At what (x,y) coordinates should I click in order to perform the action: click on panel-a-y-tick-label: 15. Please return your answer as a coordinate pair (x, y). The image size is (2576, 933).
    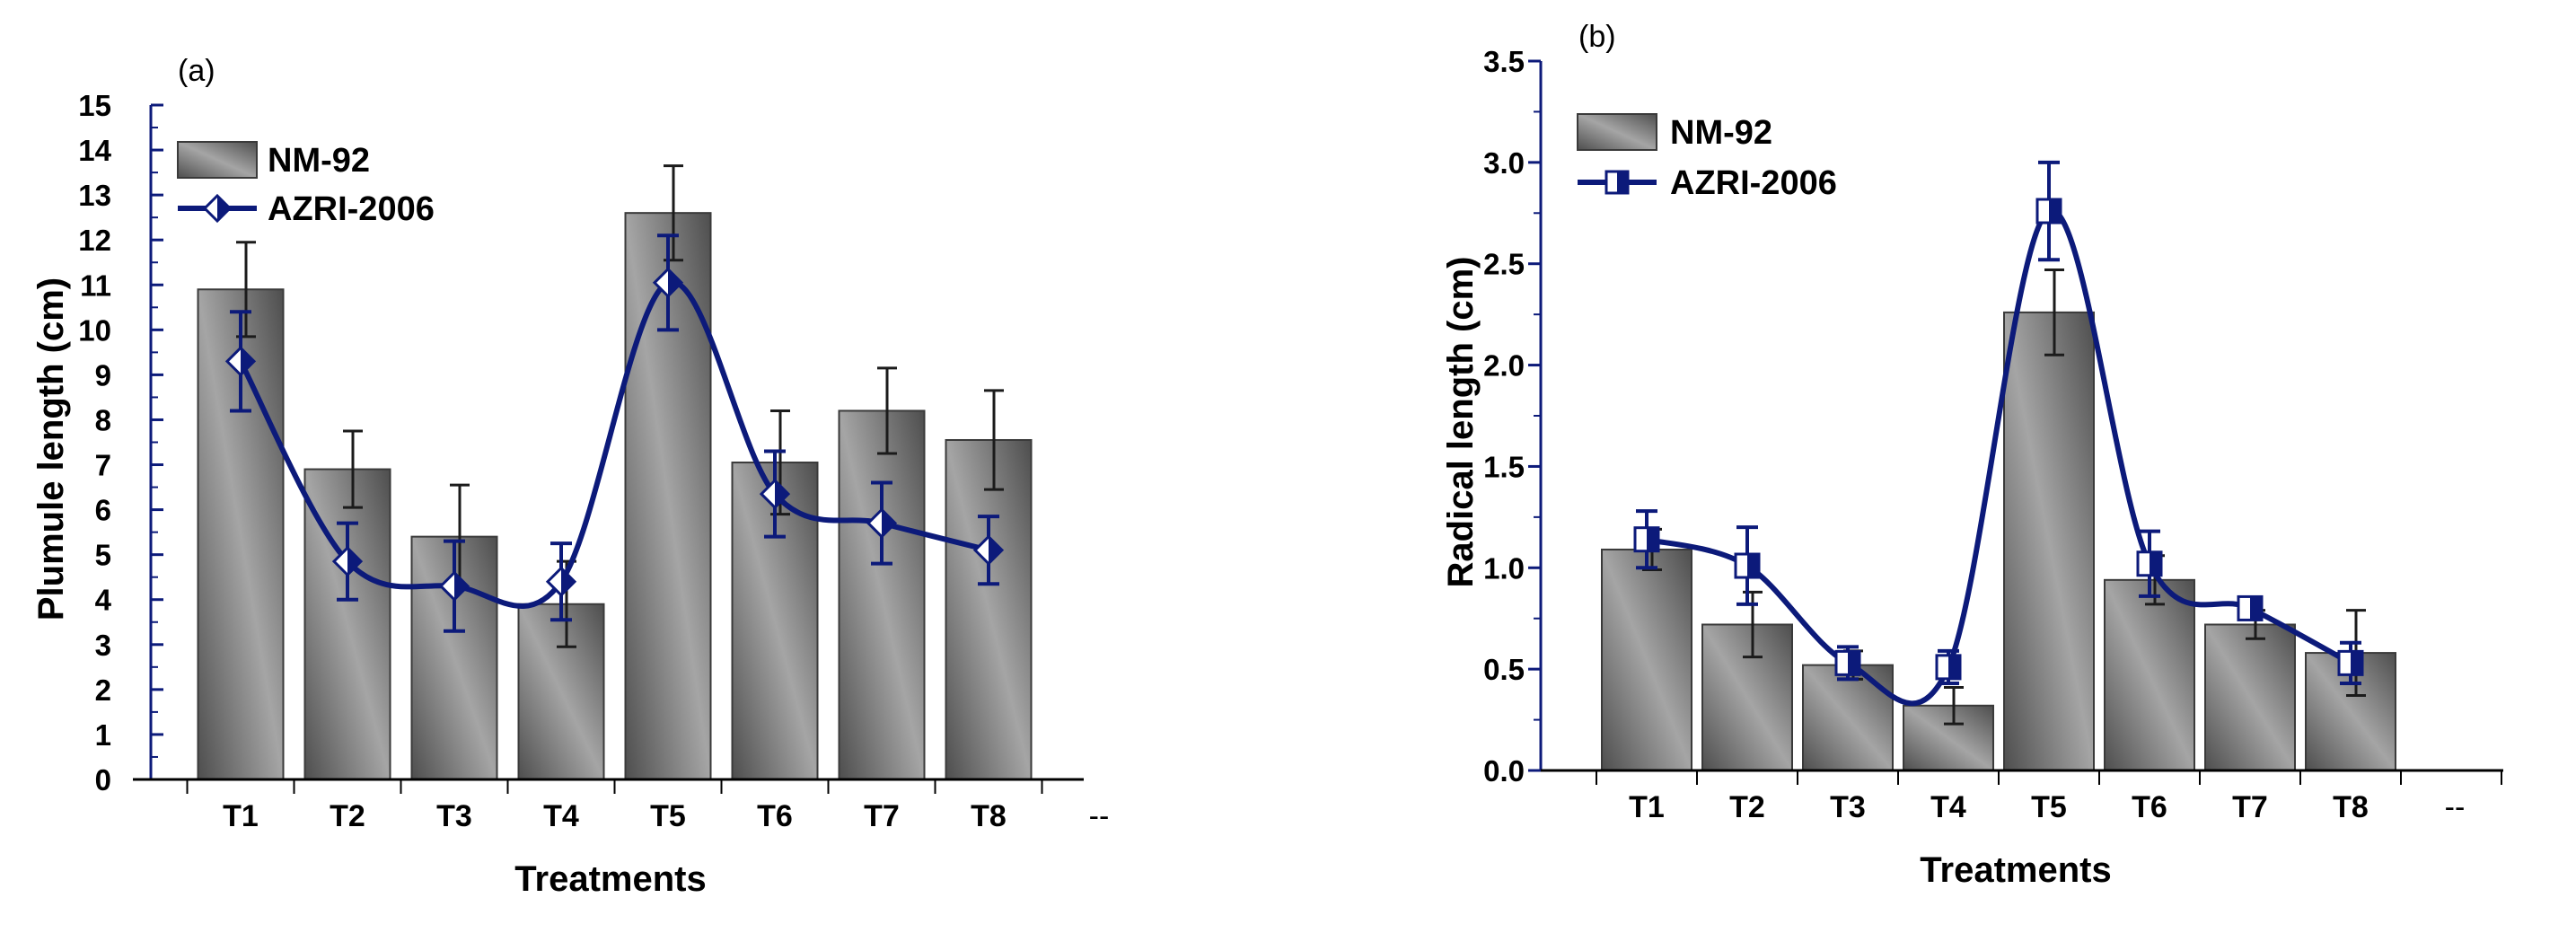
    Looking at the image, I should click on (94, 106).